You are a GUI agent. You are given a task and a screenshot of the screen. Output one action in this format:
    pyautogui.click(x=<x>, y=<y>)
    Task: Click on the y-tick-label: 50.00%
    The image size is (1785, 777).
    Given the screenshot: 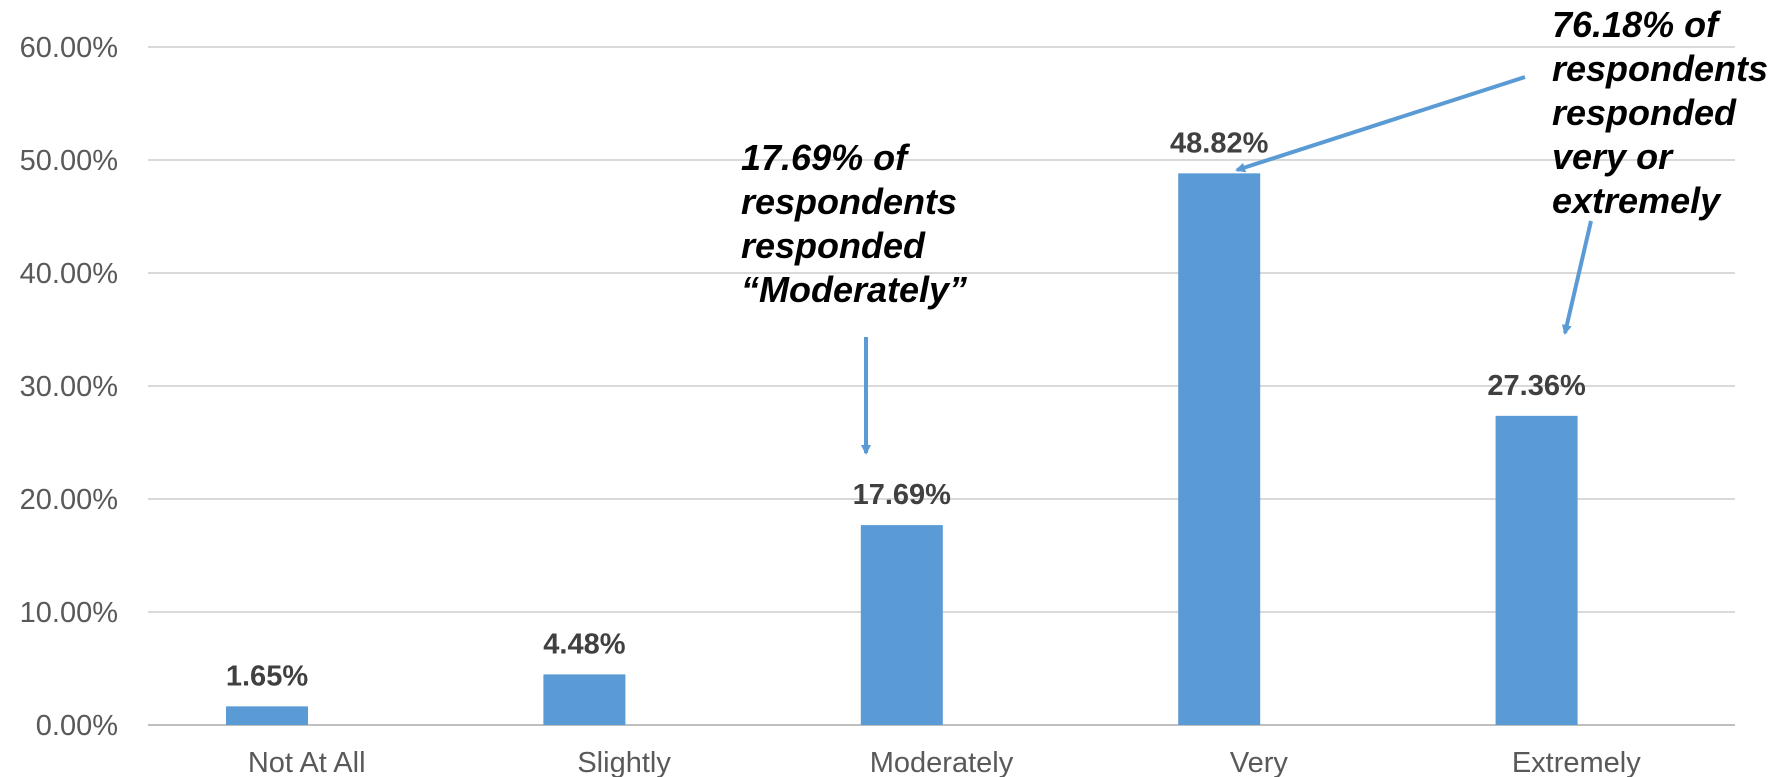 What is the action you would take?
    pyautogui.click(x=69, y=161)
    